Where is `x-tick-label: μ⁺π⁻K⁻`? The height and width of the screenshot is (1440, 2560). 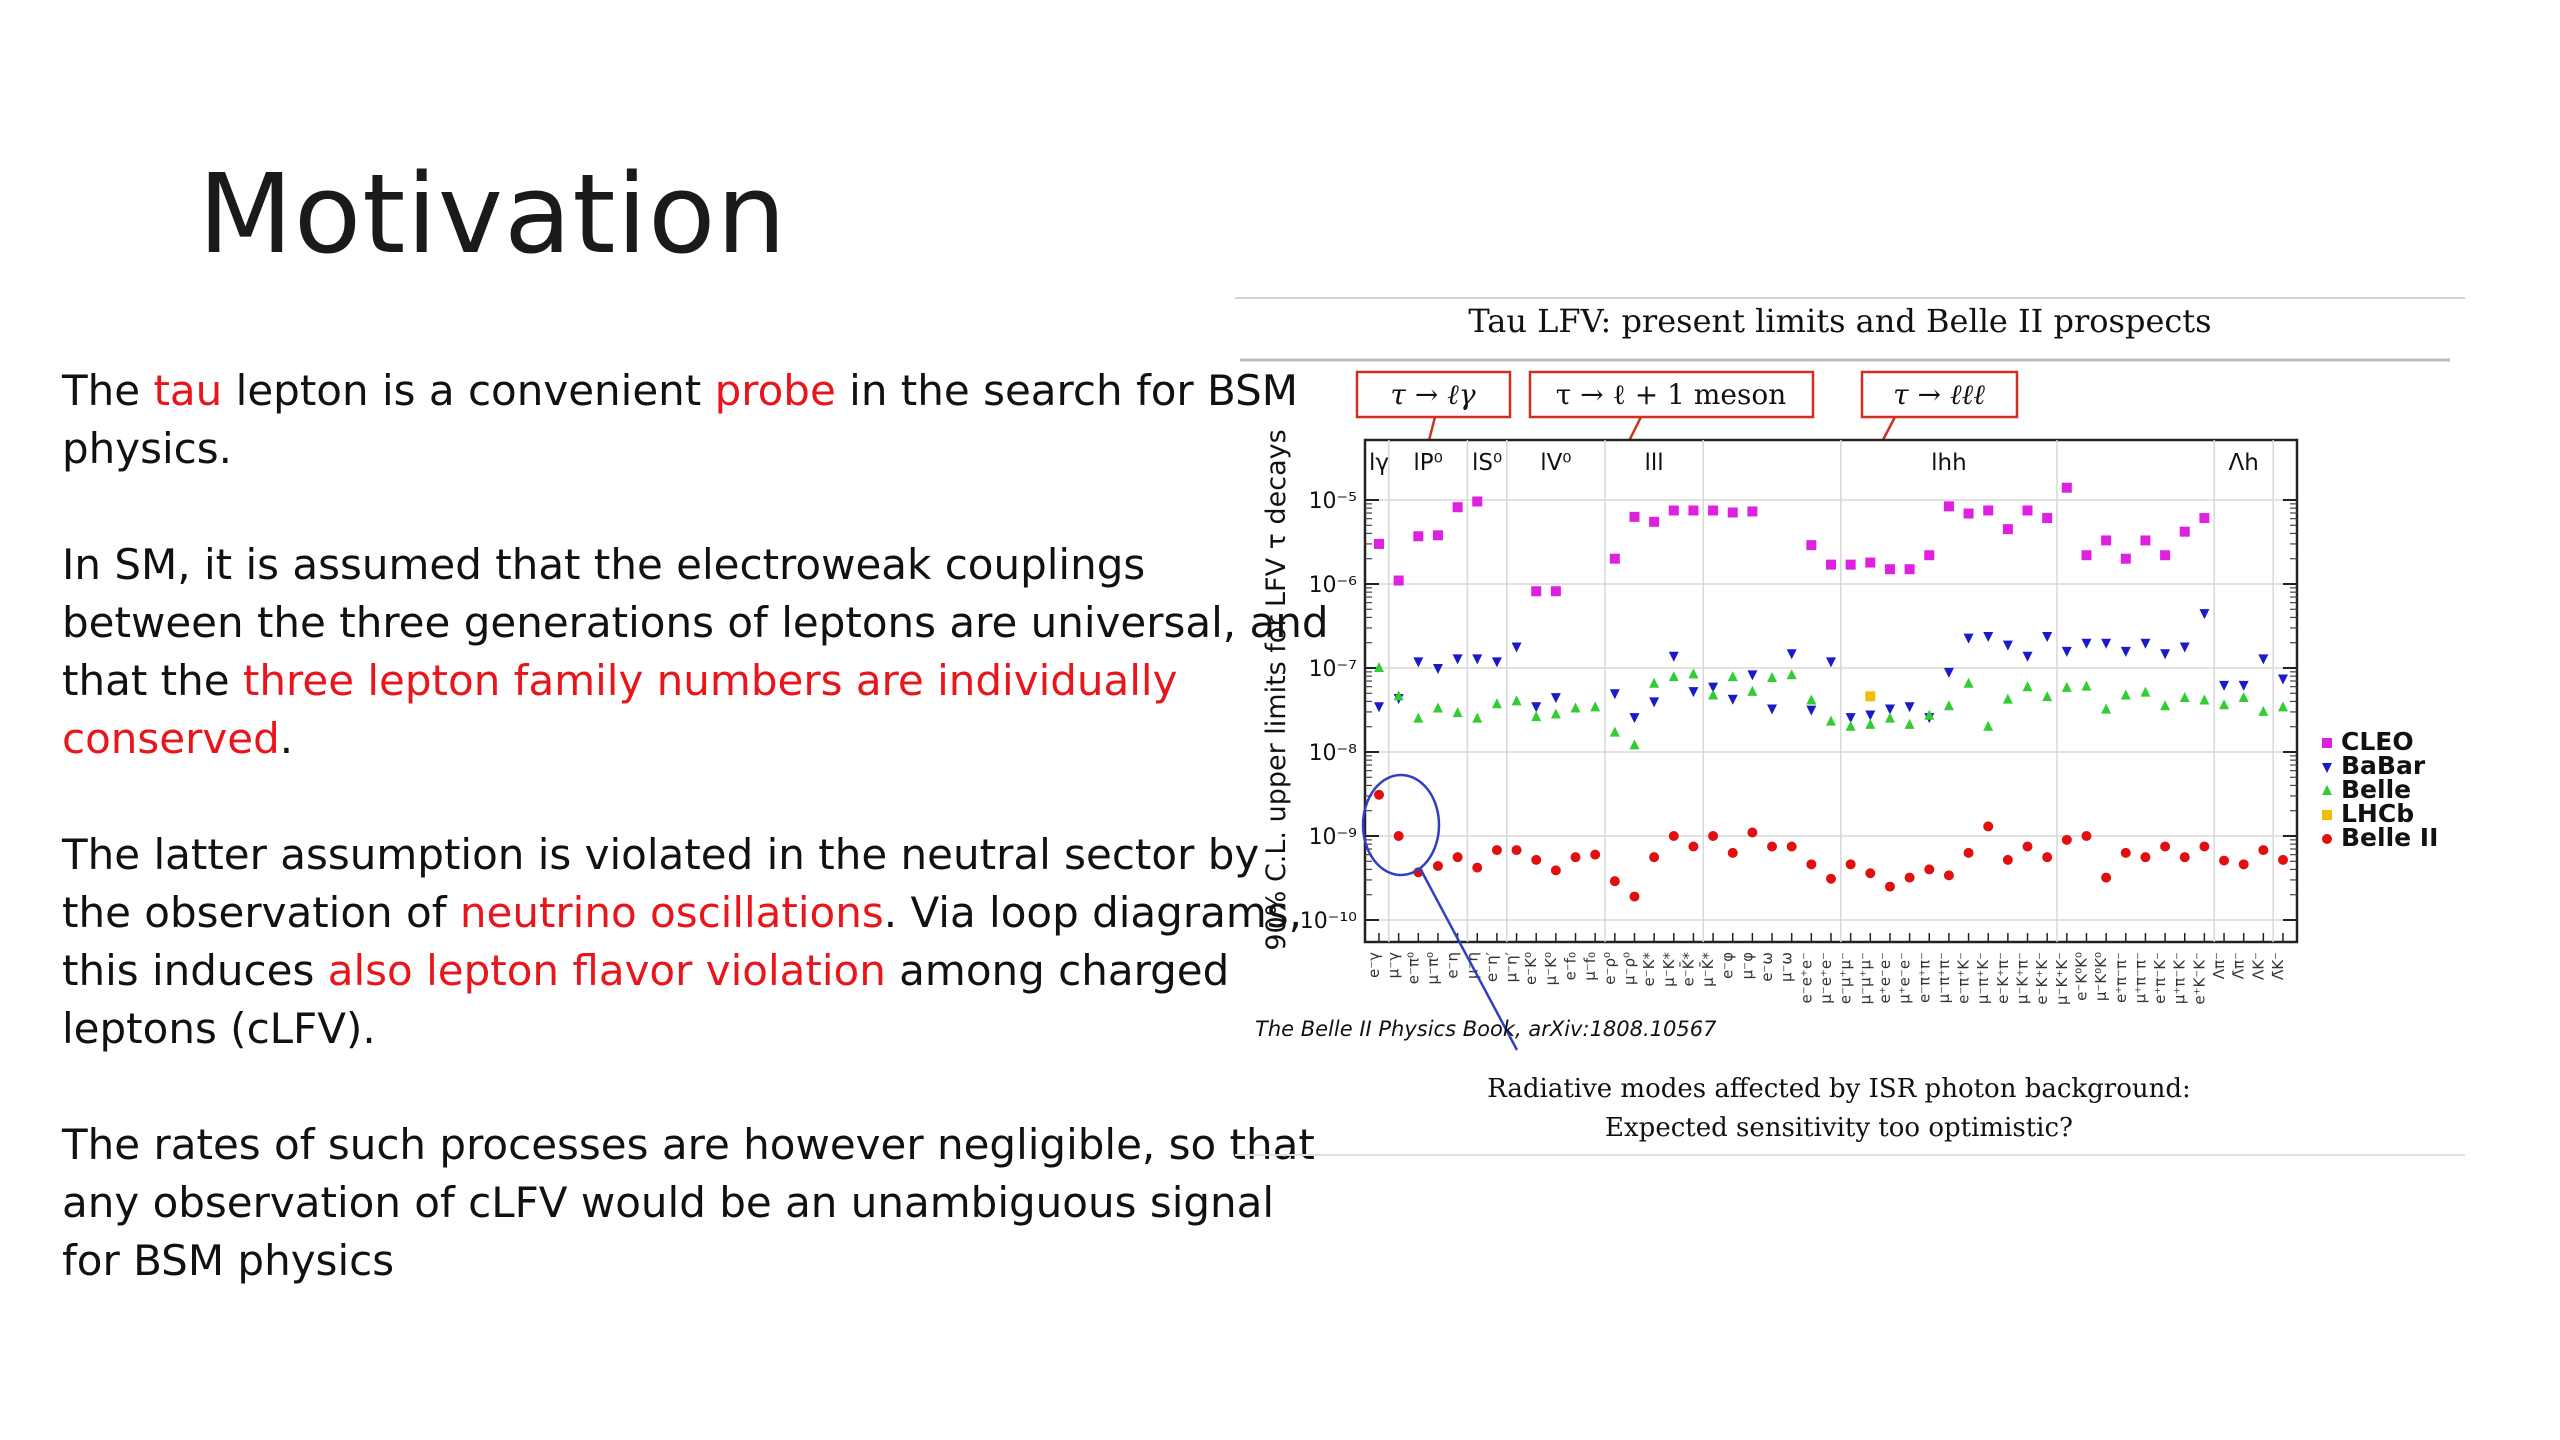 x-tick-label: μ⁺π⁻K⁻ is located at coordinates (2180, 978).